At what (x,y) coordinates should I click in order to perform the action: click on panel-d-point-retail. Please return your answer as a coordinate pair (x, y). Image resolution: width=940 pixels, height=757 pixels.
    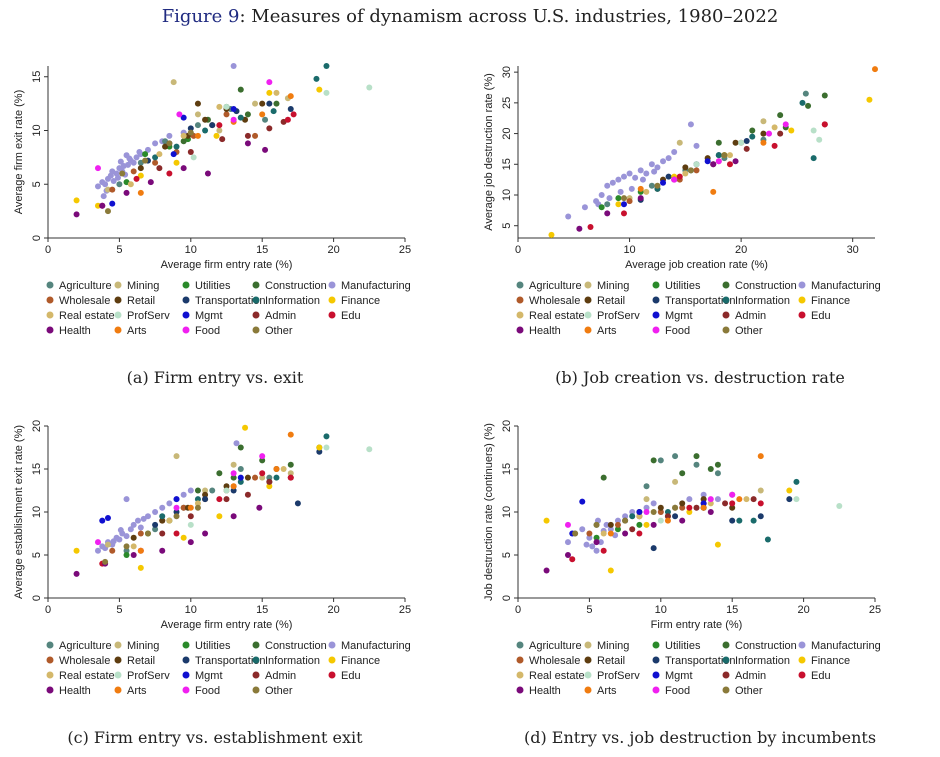
    Looking at the image, I should click on (682, 503).